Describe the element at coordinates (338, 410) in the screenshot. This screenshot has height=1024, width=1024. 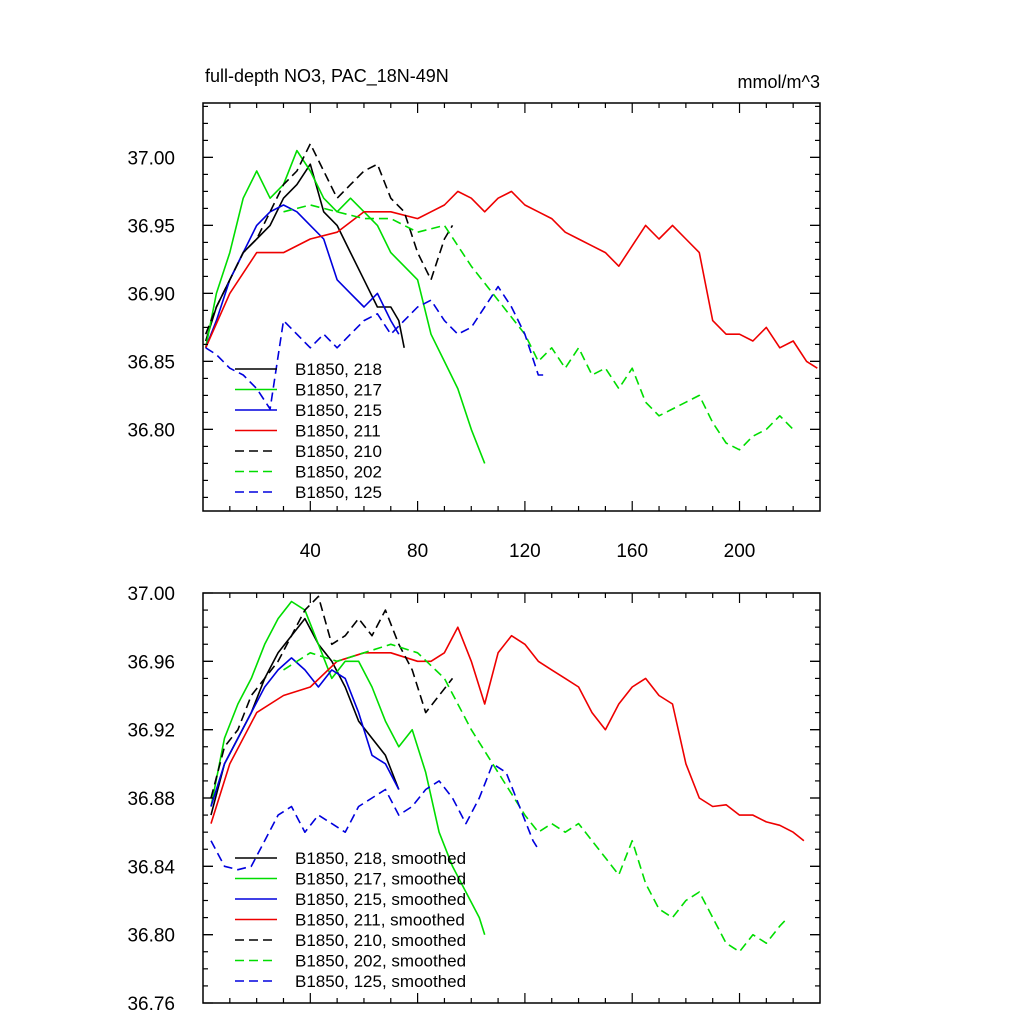
I see `top-legend-label: B1850, 215` at that location.